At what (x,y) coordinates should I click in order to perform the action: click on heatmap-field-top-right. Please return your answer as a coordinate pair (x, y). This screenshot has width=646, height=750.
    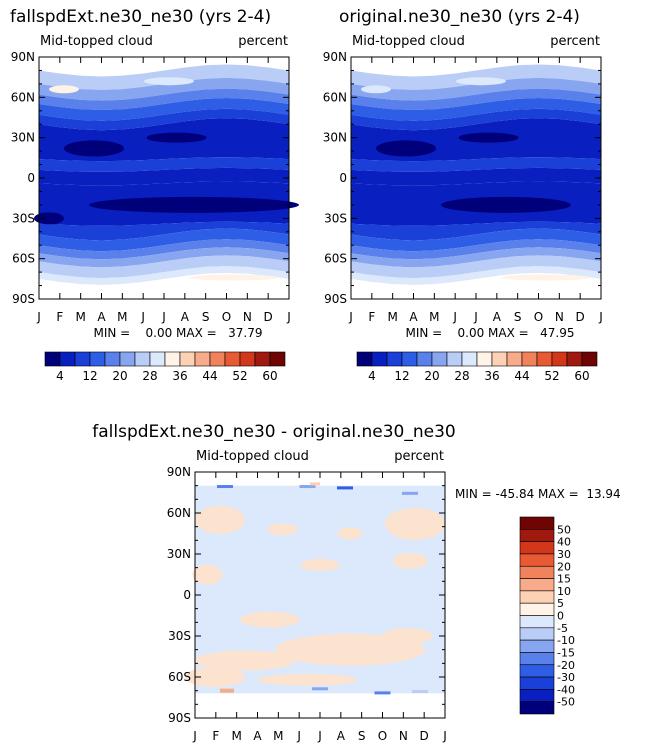
    Looking at the image, I should click on (476, 178).